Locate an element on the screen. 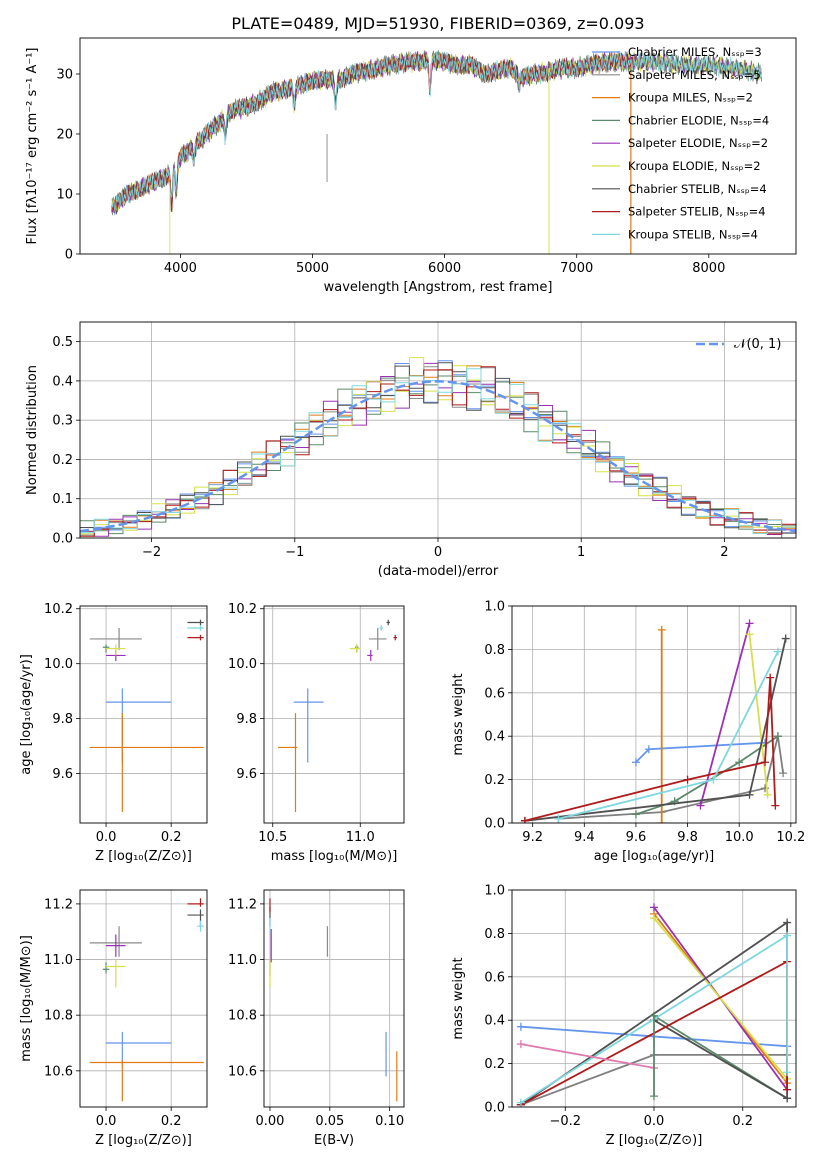 The height and width of the screenshot is (1170, 819). histogram-step is located at coordinates (438, 451).